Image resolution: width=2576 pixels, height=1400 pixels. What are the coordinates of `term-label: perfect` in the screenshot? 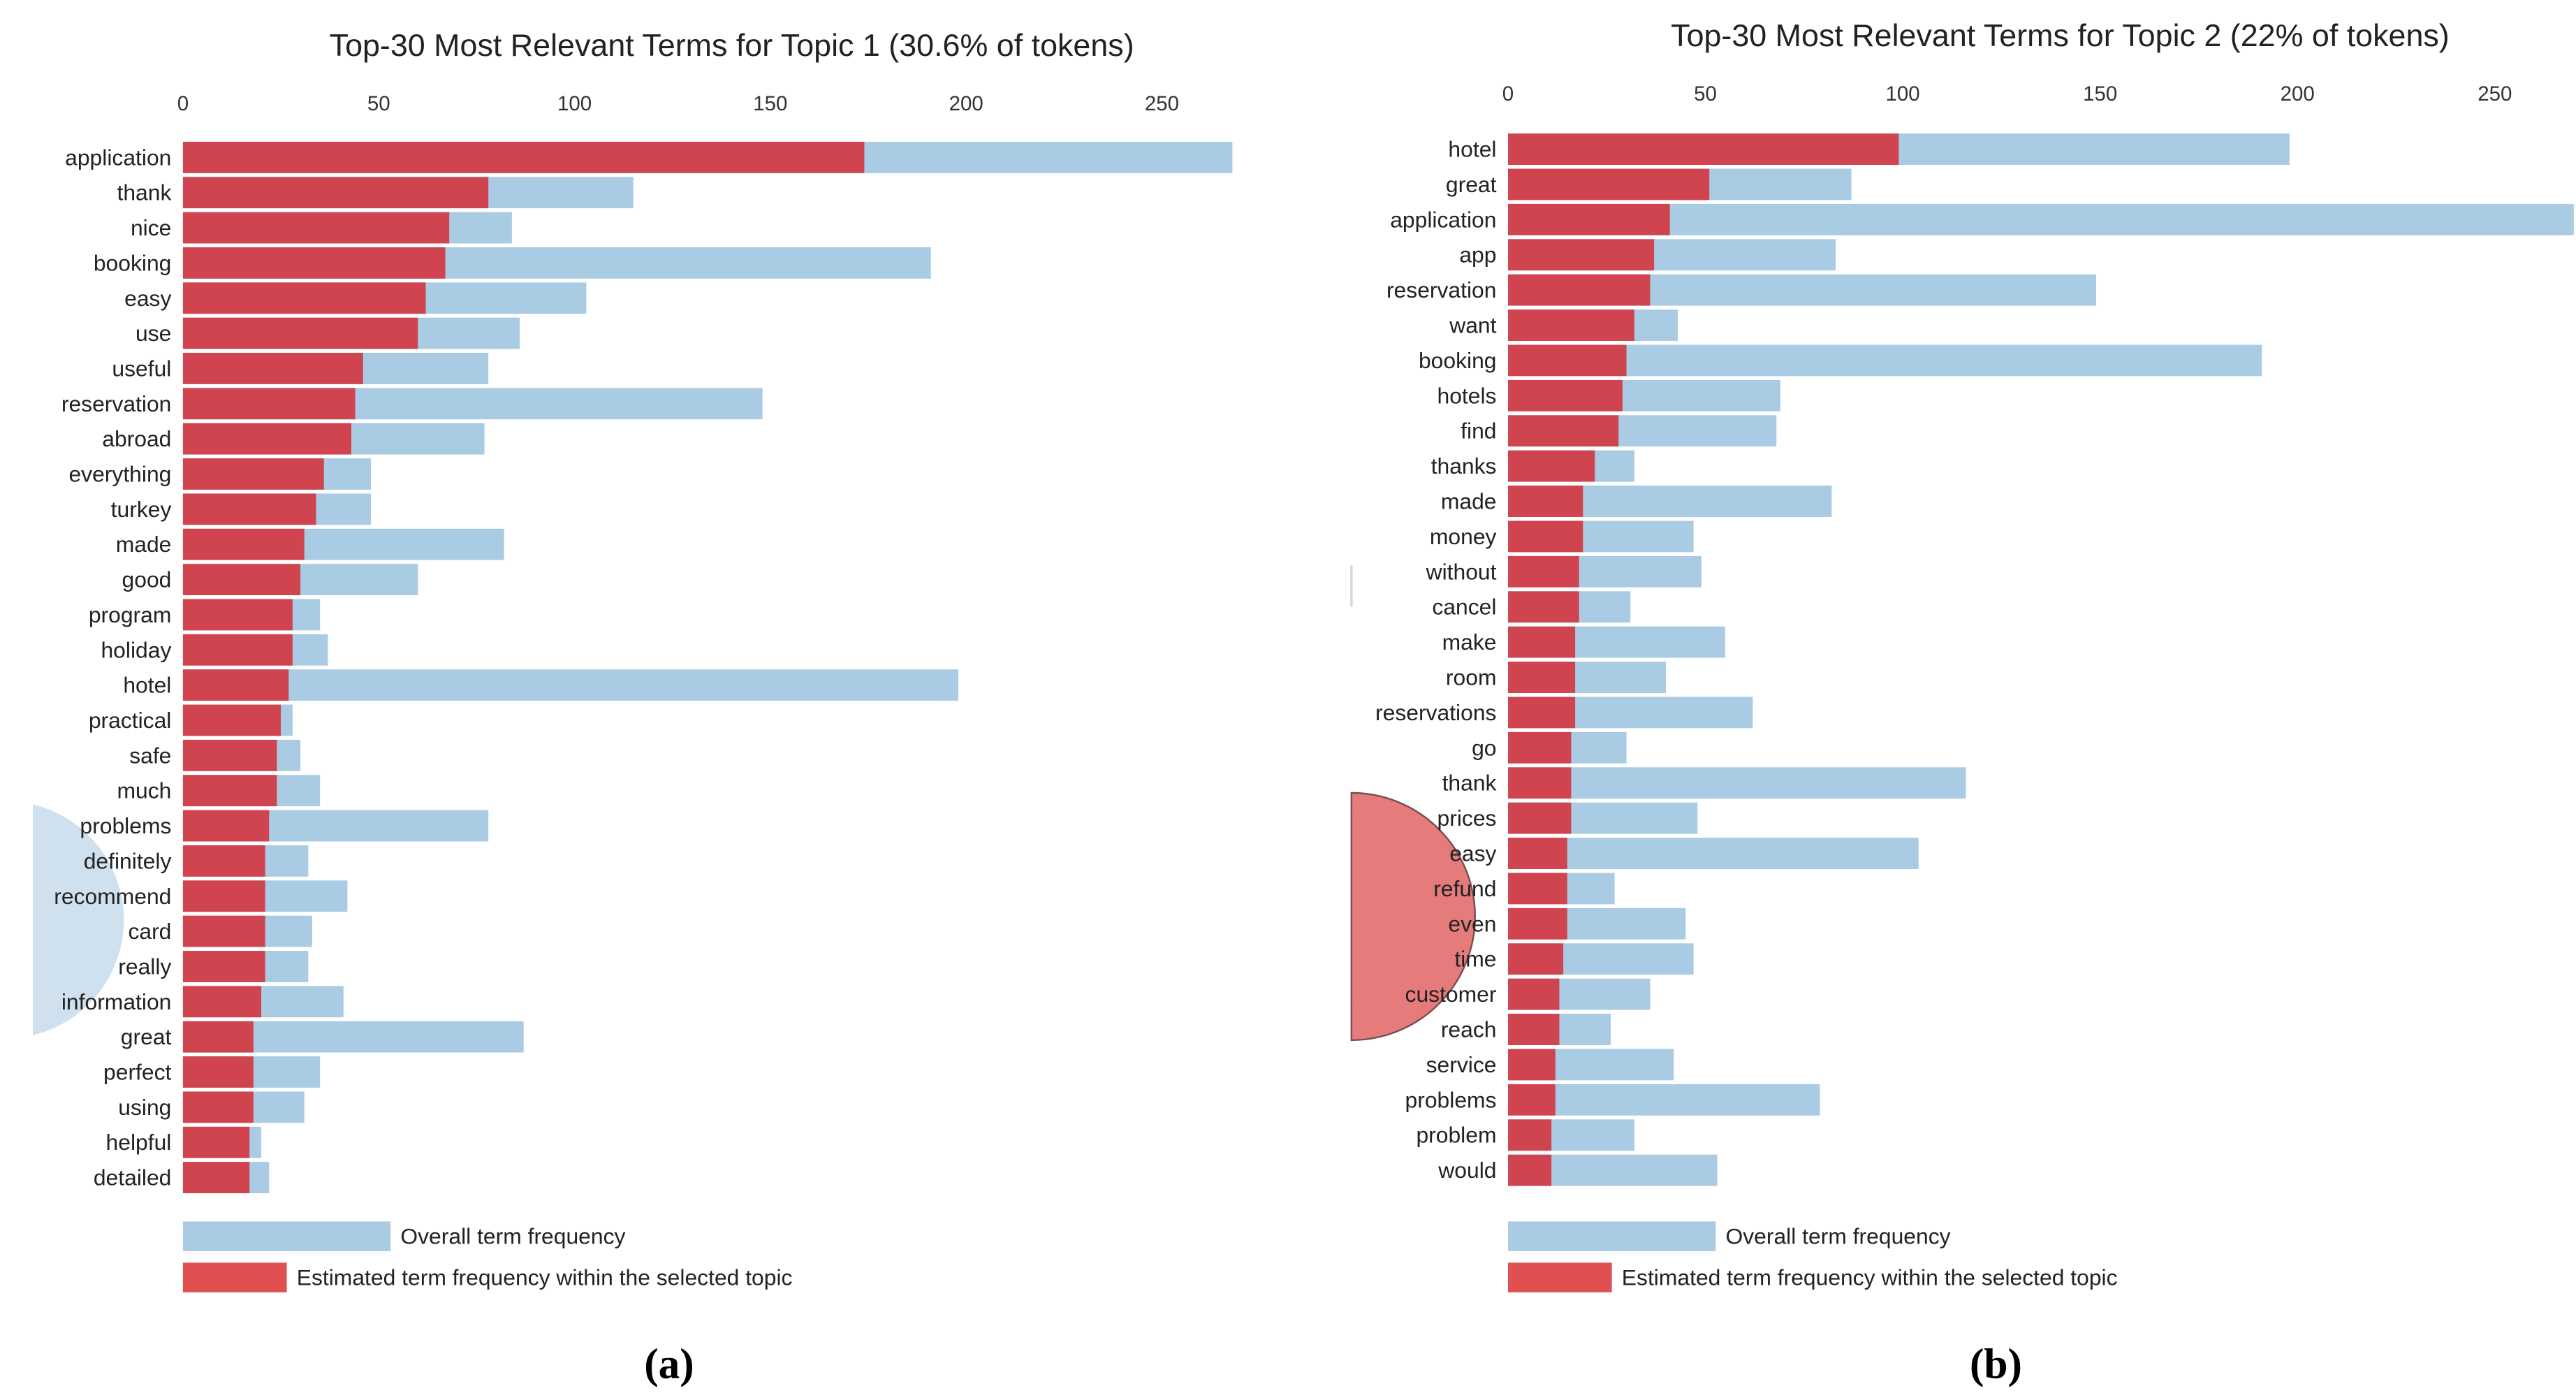 It's located at (137, 1073).